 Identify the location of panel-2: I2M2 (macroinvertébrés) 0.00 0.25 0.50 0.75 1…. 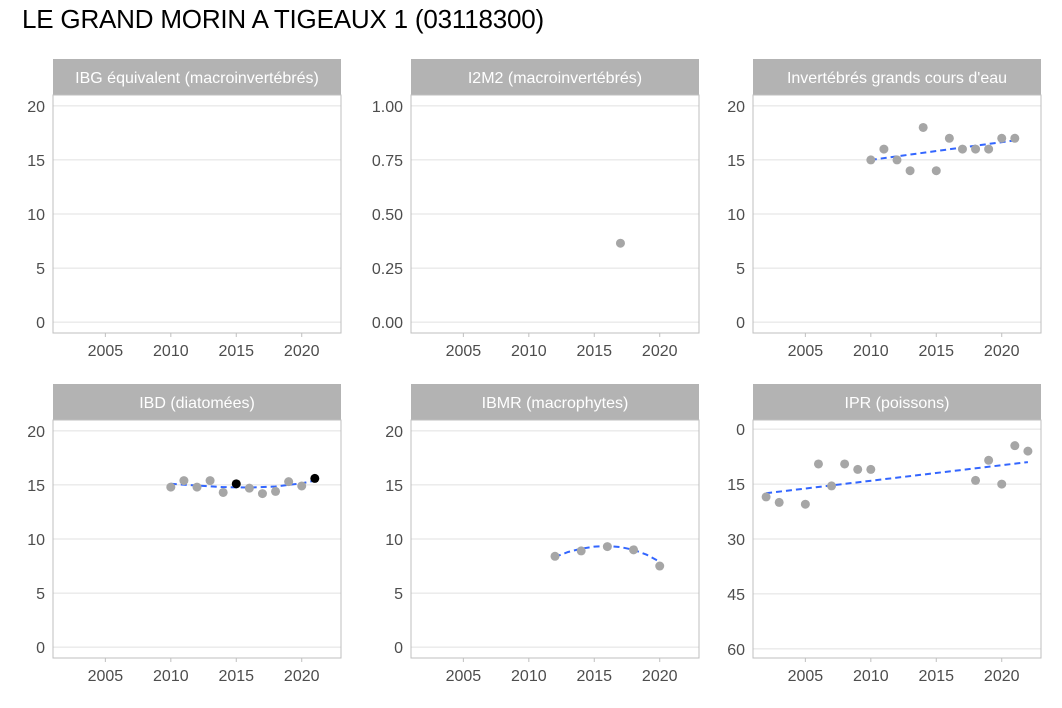
(536, 209).